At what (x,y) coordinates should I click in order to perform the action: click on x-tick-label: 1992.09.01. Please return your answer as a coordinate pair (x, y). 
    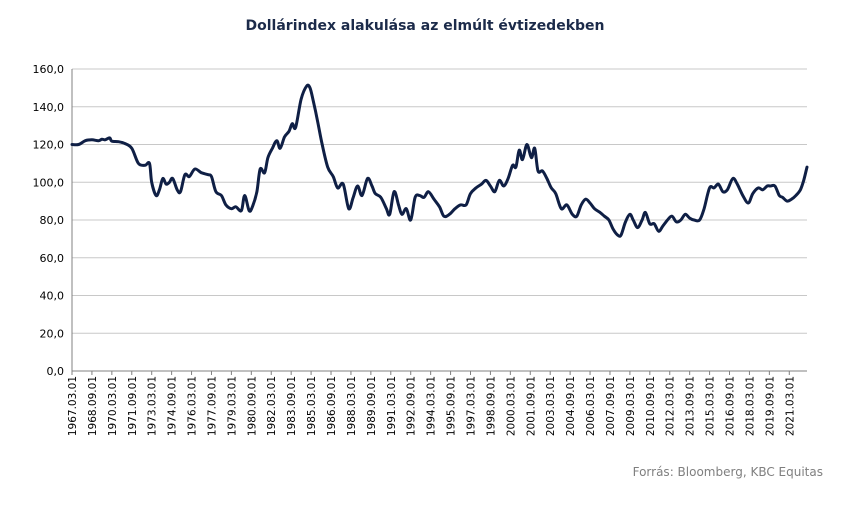
    Looking at the image, I should click on (412, 406).